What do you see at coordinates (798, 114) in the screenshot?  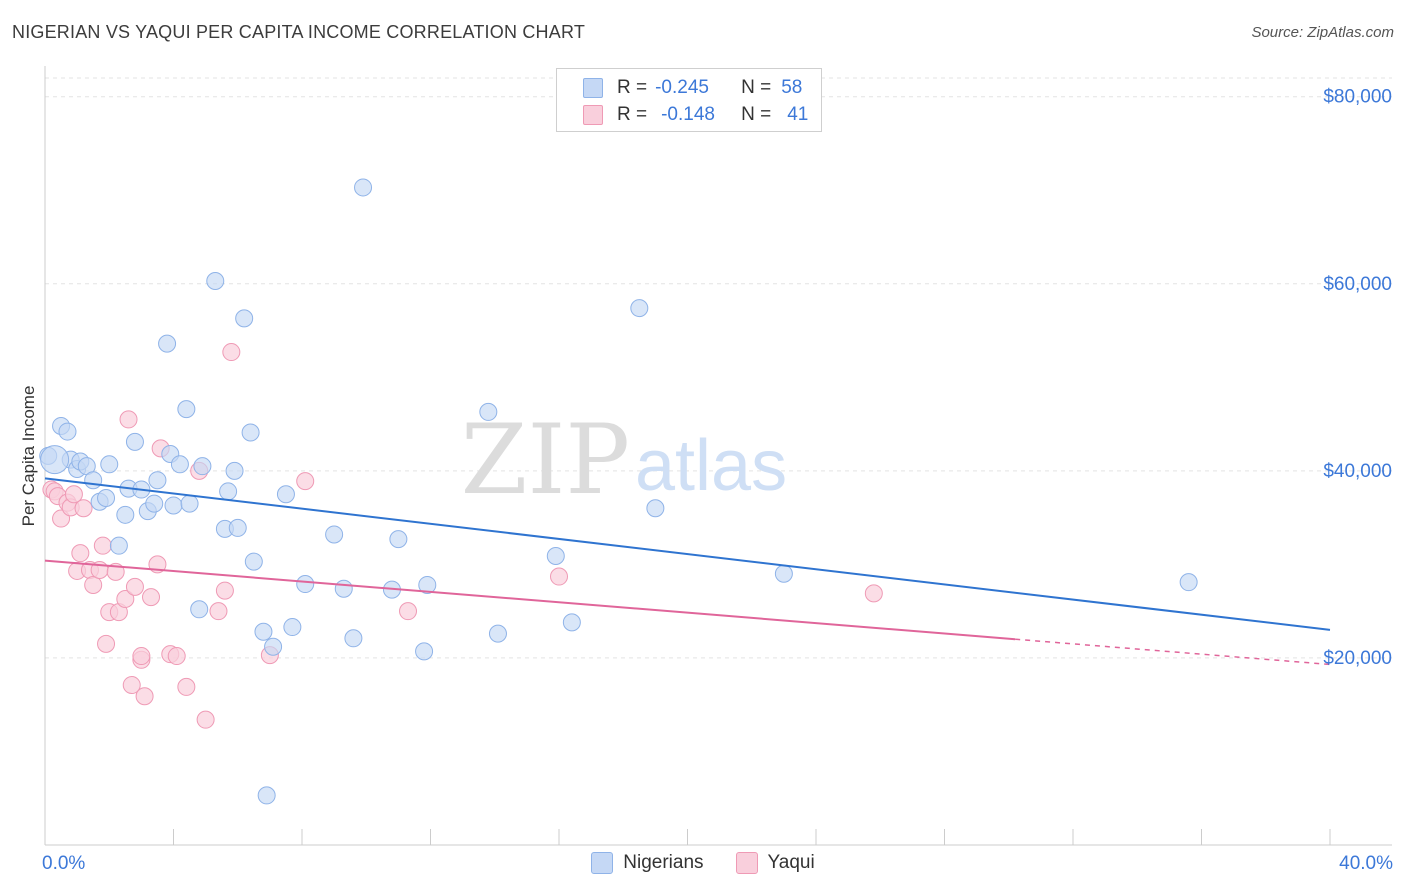 I see `n-value: 41` at bounding box center [798, 114].